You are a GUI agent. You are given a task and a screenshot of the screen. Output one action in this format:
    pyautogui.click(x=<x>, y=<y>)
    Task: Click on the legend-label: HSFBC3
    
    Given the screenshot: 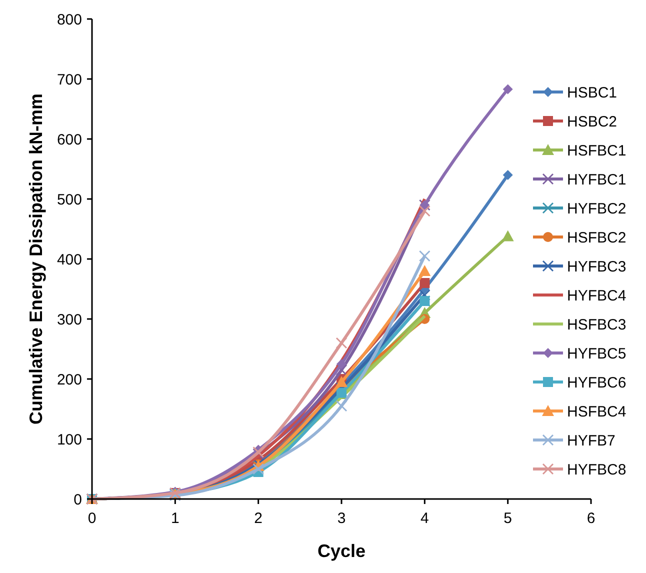 What is the action you would take?
    pyautogui.click(x=596, y=325)
    